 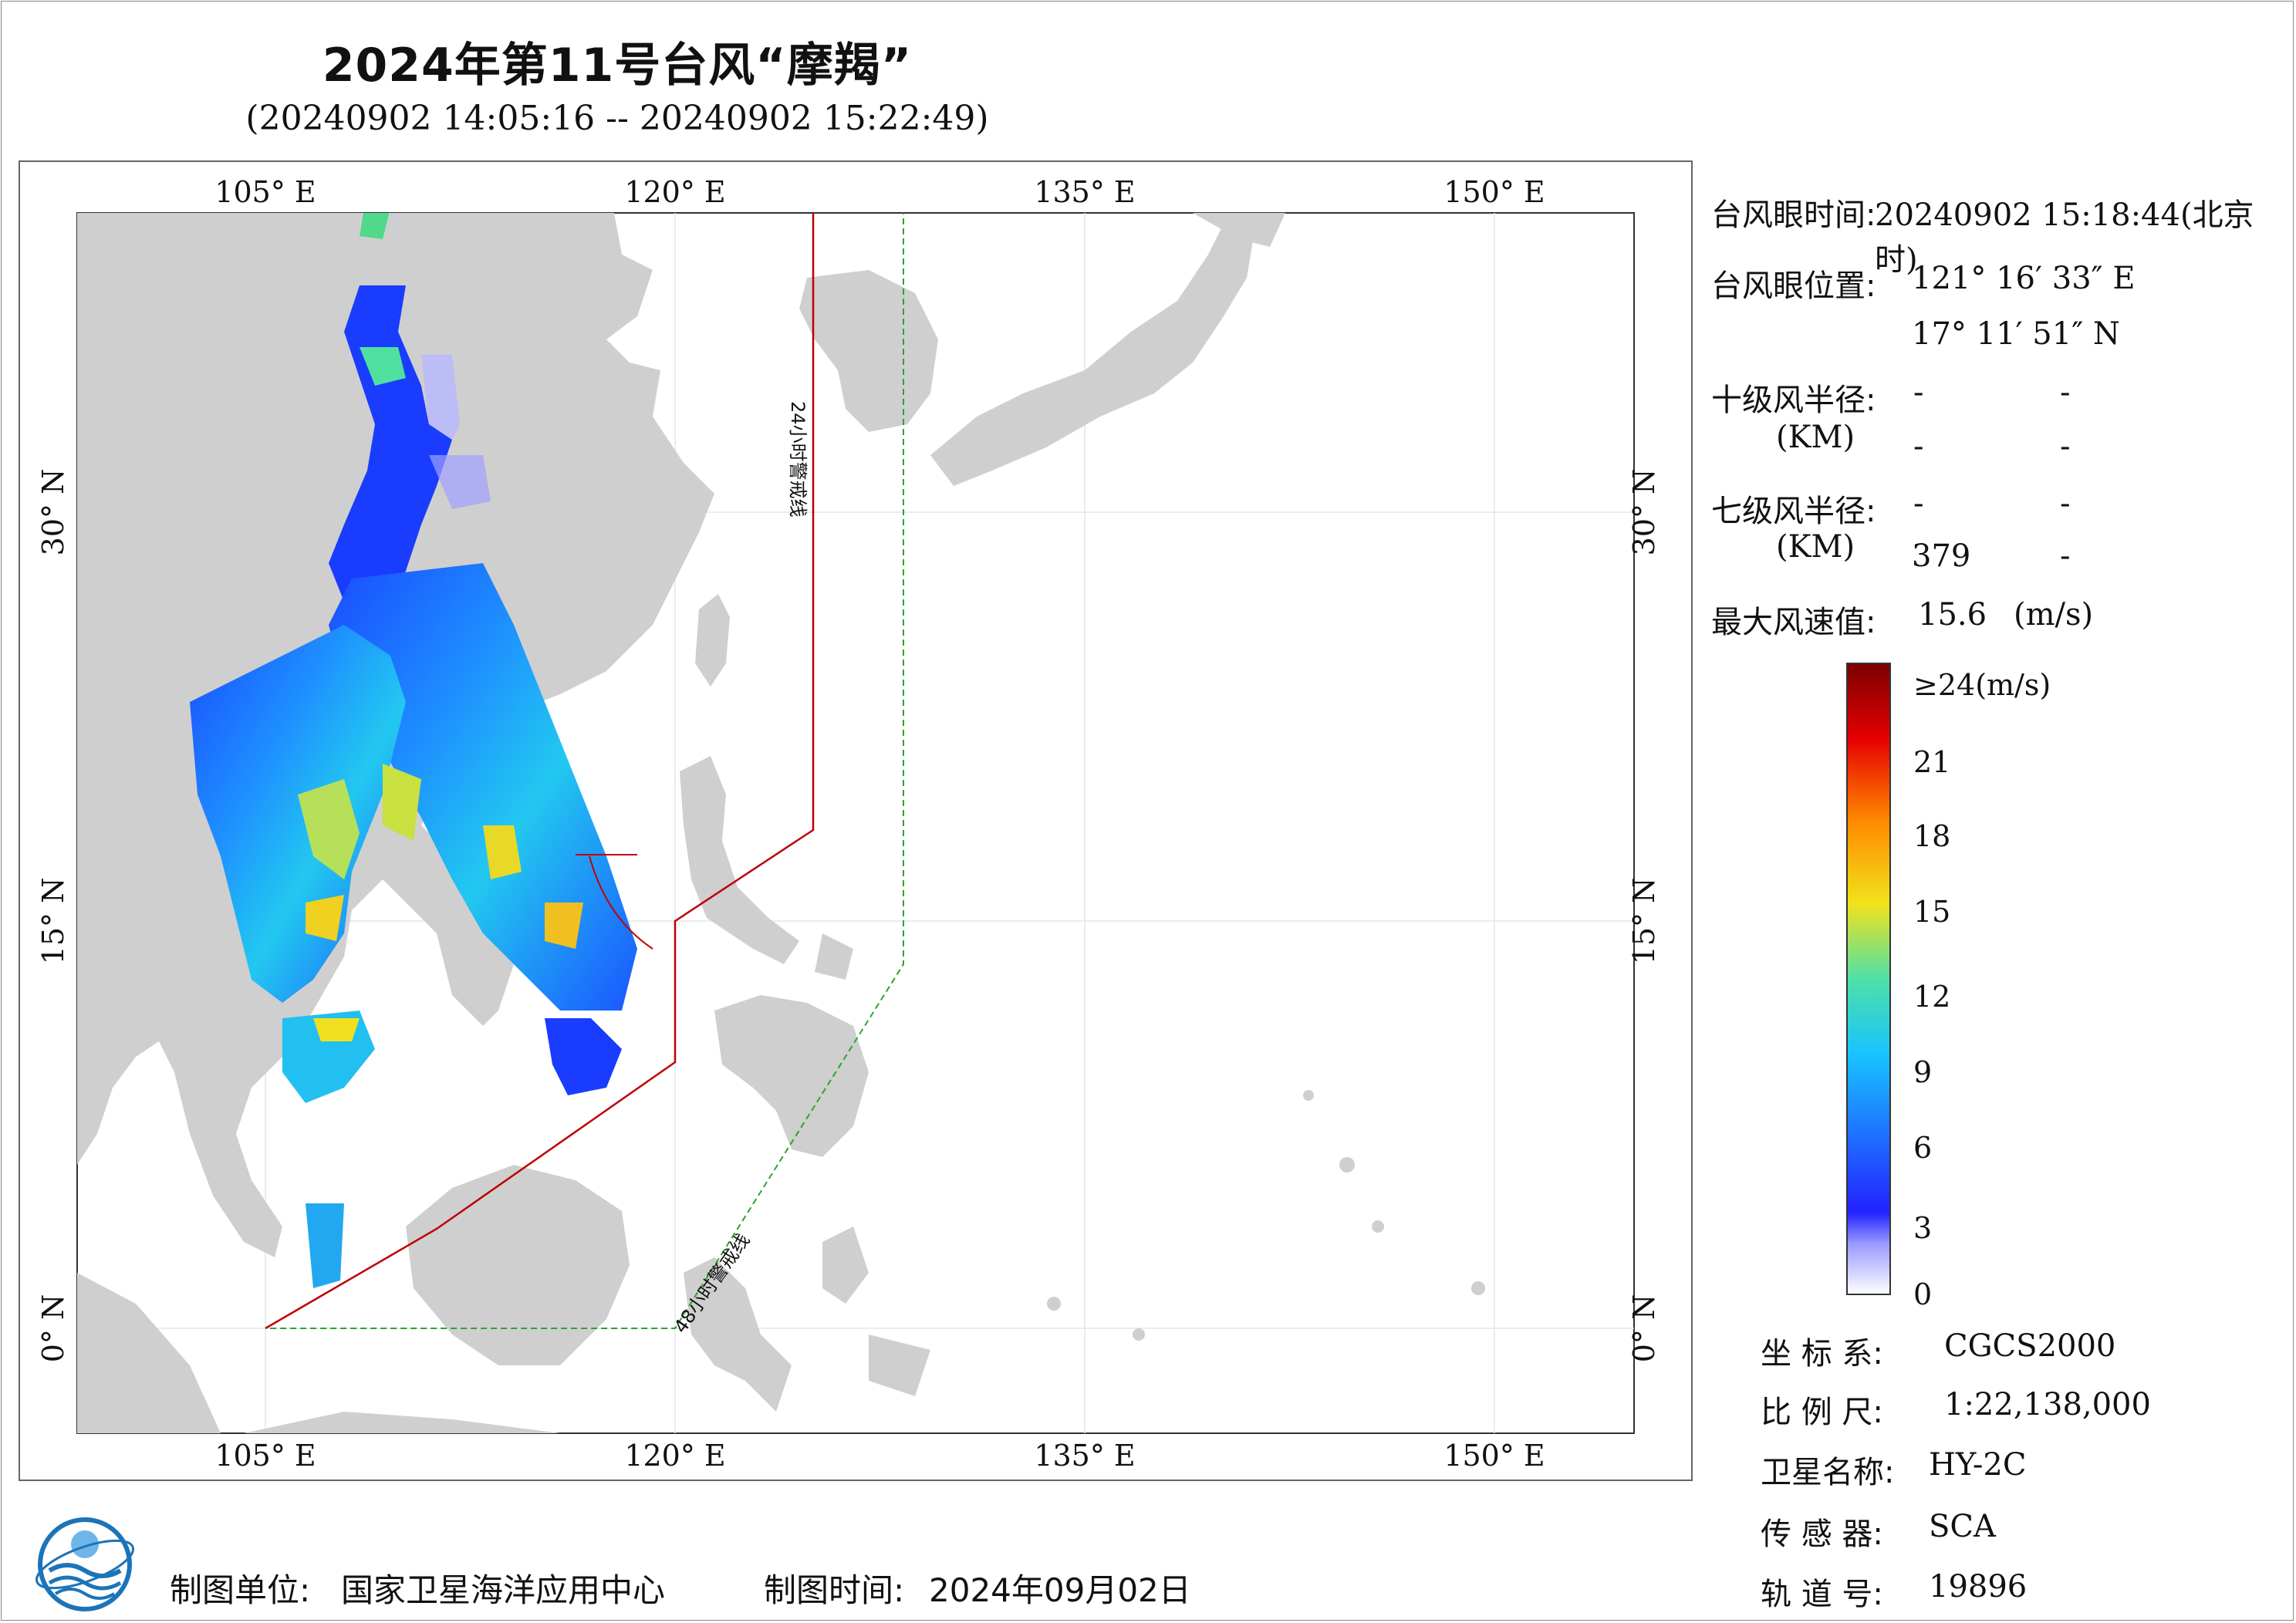 I want to click on r10-unit: (KM), so click(x=1815, y=437).